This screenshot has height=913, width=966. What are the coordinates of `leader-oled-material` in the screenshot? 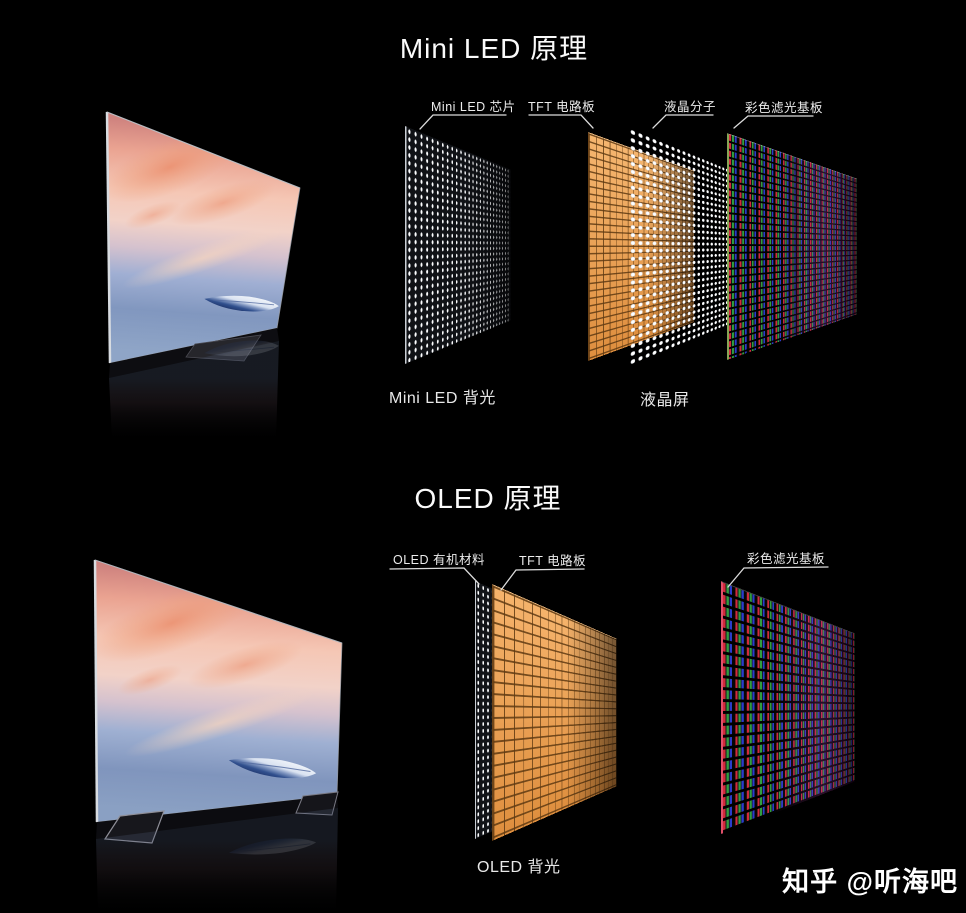 It's located at (434, 576).